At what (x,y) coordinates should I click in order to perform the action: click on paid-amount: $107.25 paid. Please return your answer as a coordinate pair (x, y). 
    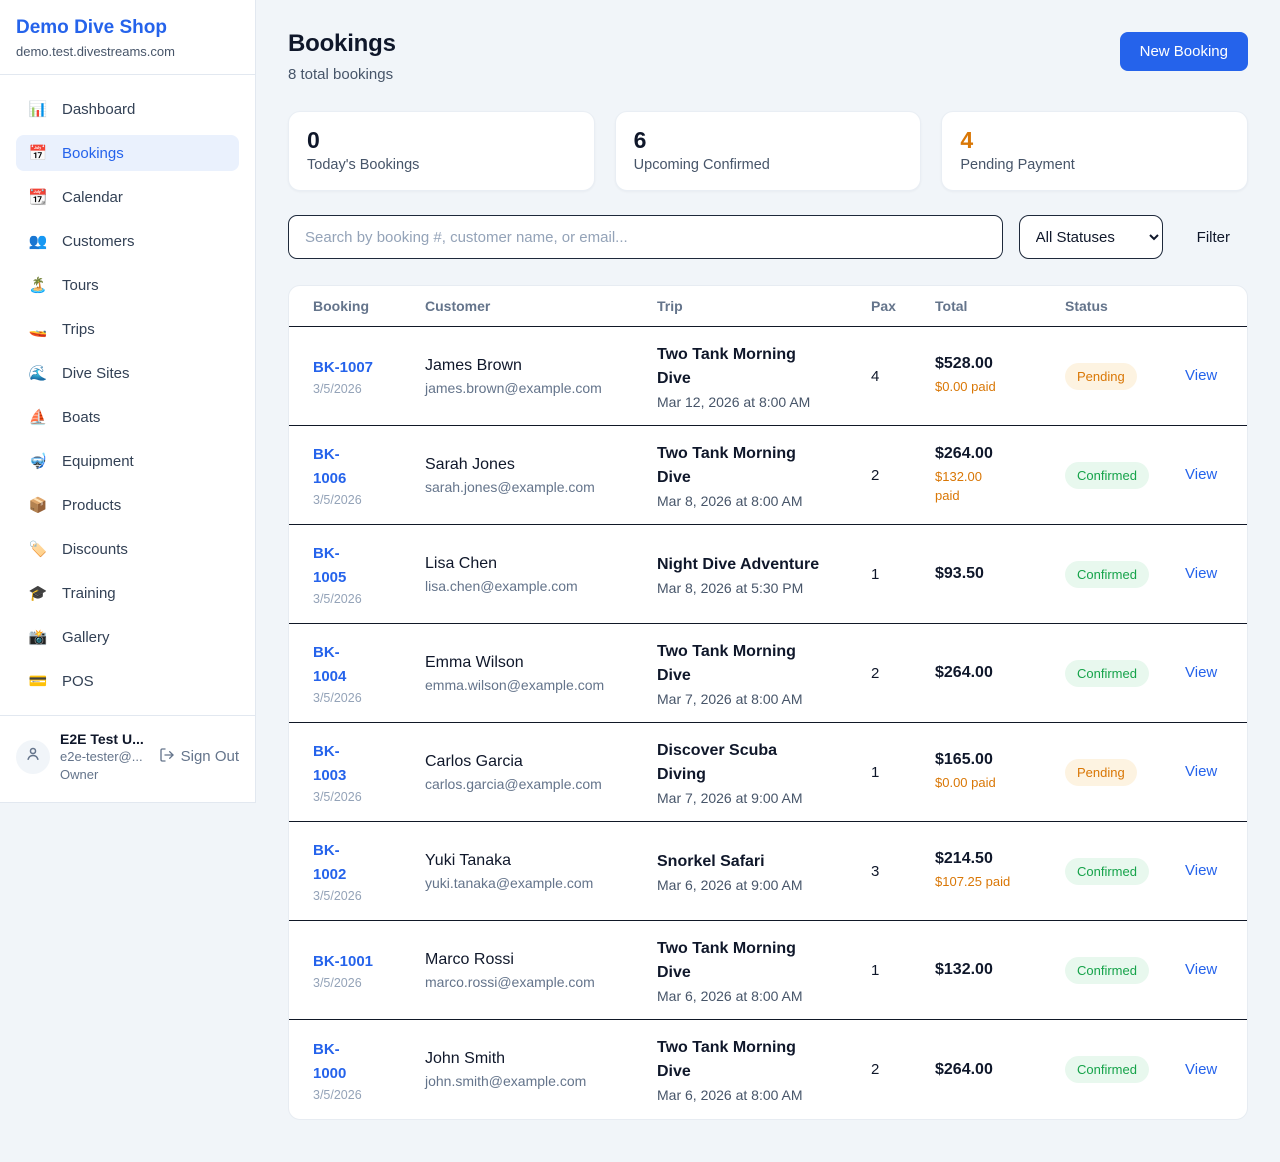
    Looking at the image, I should click on (973, 882).